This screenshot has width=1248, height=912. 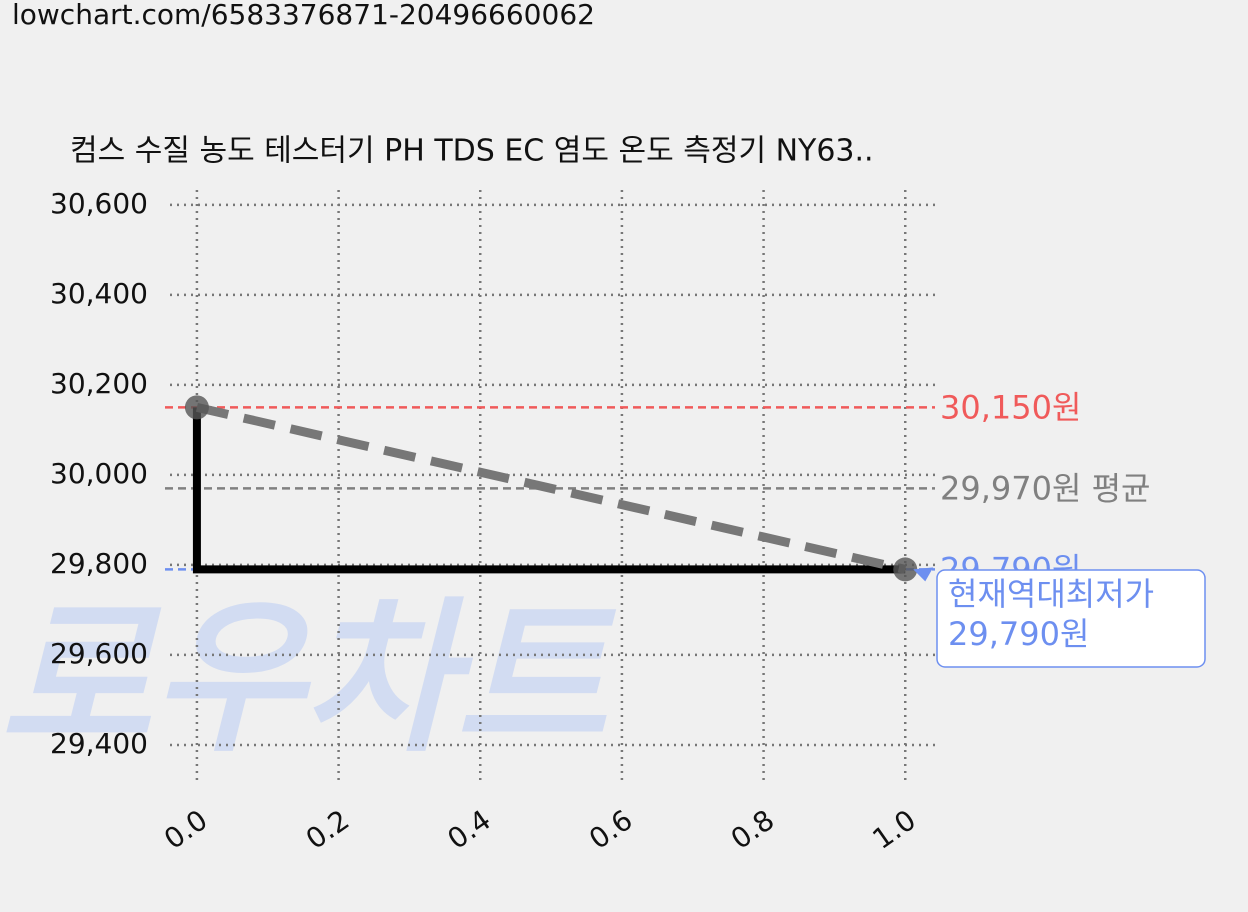 I want to click on annotation-arrow, so click(x=923, y=574).